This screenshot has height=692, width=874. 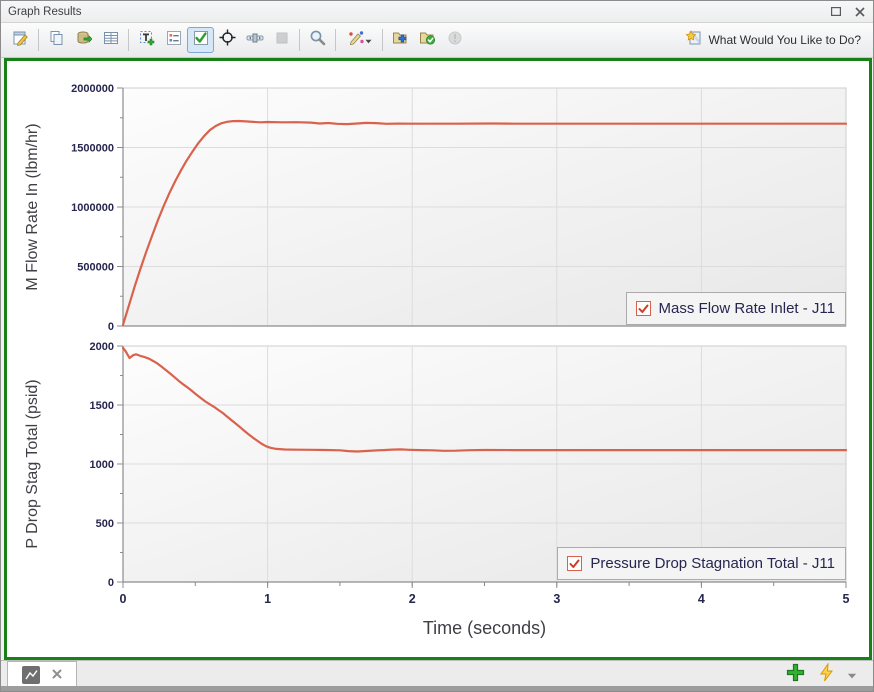 I want to click on y-tick-label: 500000, so click(x=95, y=268).